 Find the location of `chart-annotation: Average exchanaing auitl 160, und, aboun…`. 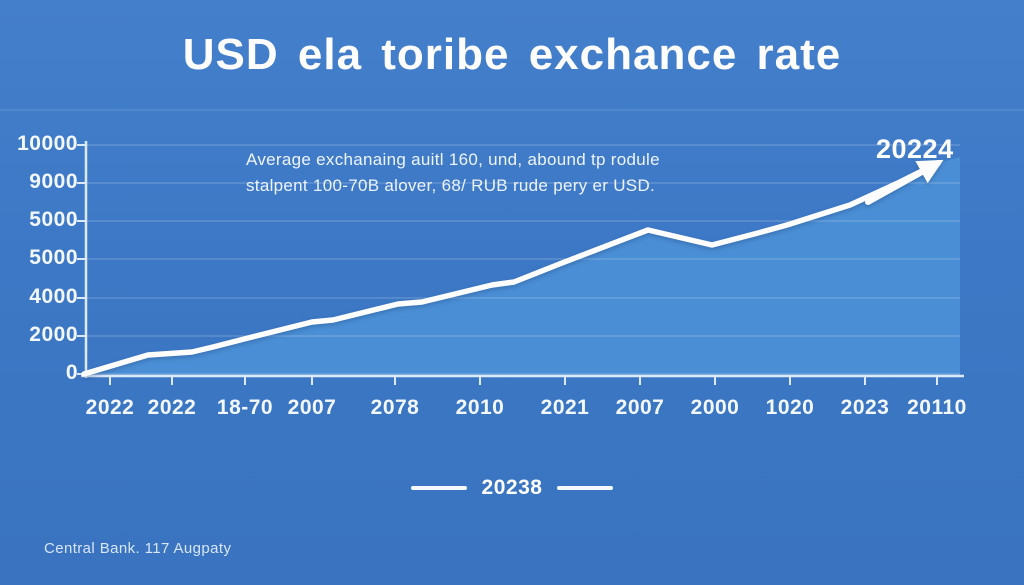

chart-annotation: Average exchanaing auitl 160, und, aboun… is located at coordinates (453, 173).